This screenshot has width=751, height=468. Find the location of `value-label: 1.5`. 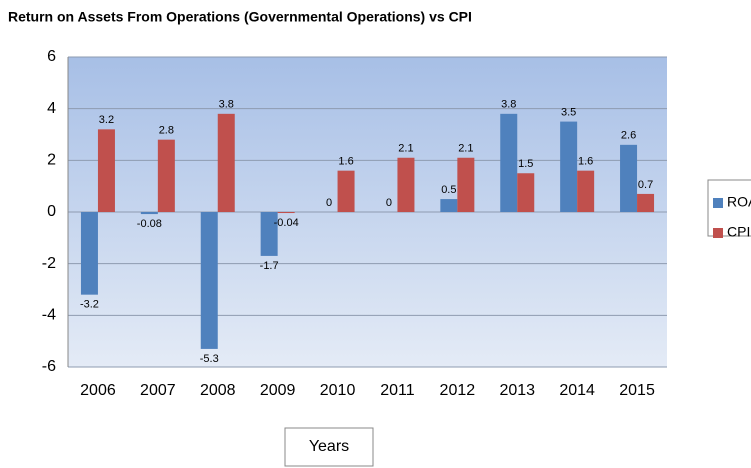

value-label: 1.5 is located at coordinates (525, 164).